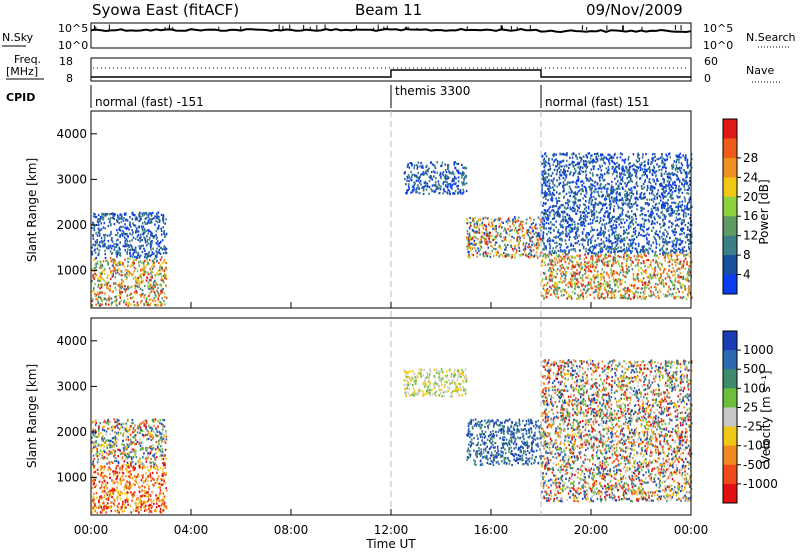 Image resolution: width=800 pixels, height=554 pixels. Describe the element at coordinates (718, 28) in the screenshot. I see `nsky-right-tick-high: 10^5` at that location.